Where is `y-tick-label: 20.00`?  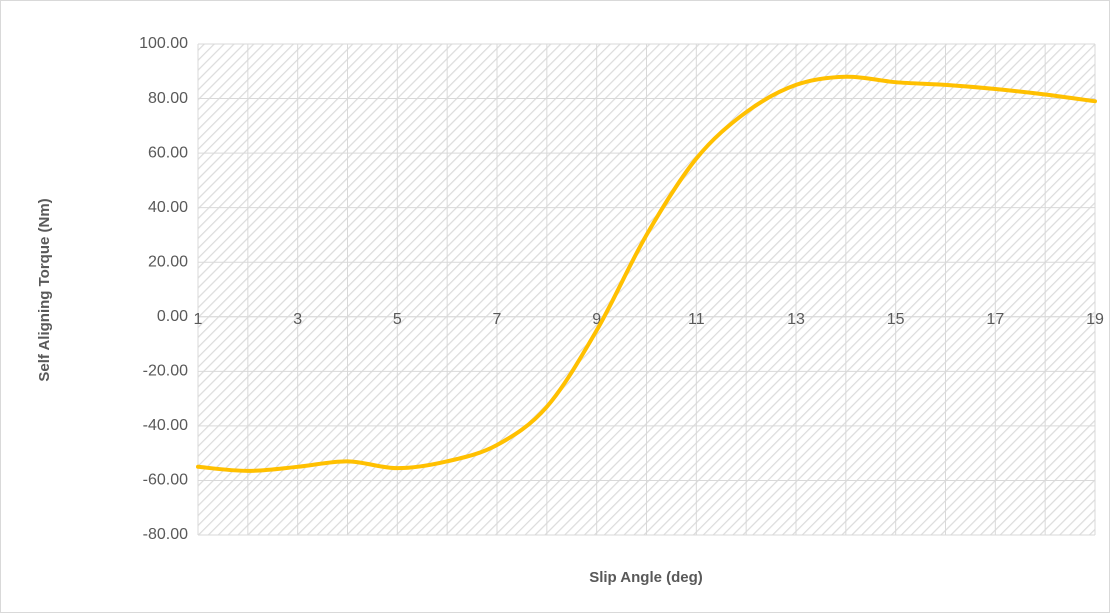
y-tick-label: 20.00 is located at coordinates (168, 261).